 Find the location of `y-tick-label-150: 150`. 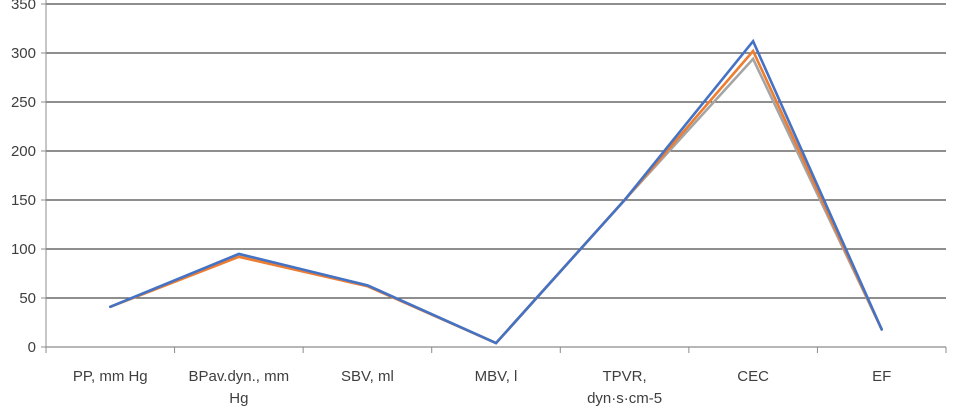

y-tick-label-150: 150 is located at coordinates (23, 200).